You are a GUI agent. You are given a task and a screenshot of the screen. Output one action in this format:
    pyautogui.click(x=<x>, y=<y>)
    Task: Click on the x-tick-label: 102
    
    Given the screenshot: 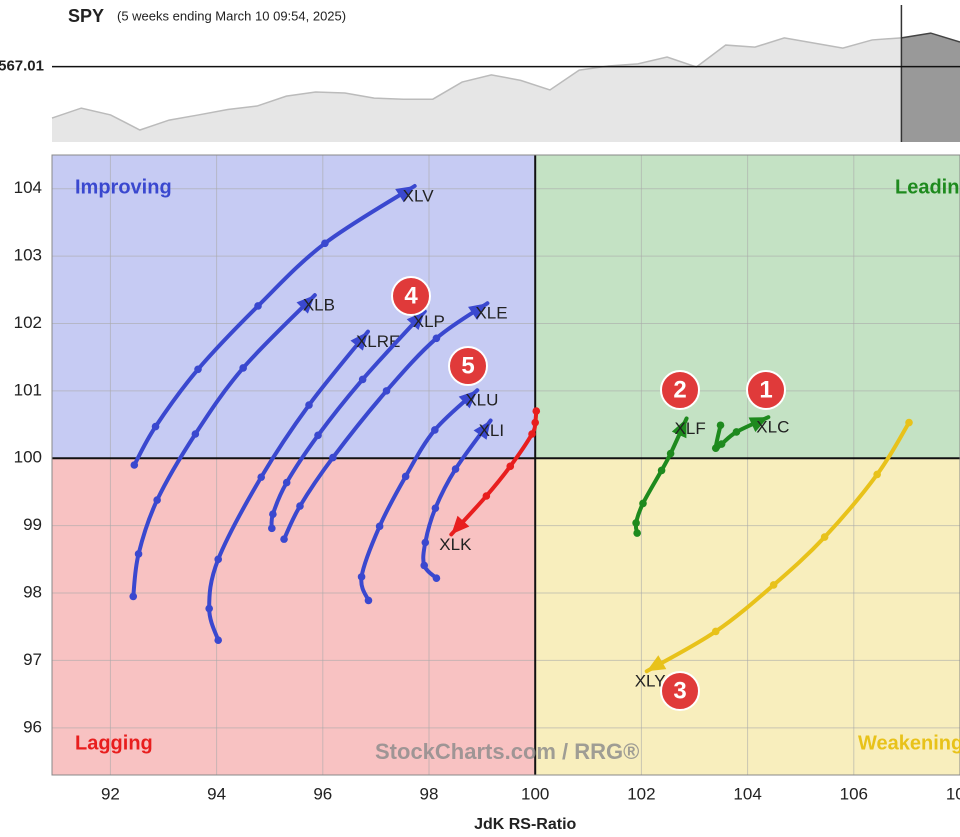 What is the action you would take?
    pyautogui.click(x=641, y=793)
    